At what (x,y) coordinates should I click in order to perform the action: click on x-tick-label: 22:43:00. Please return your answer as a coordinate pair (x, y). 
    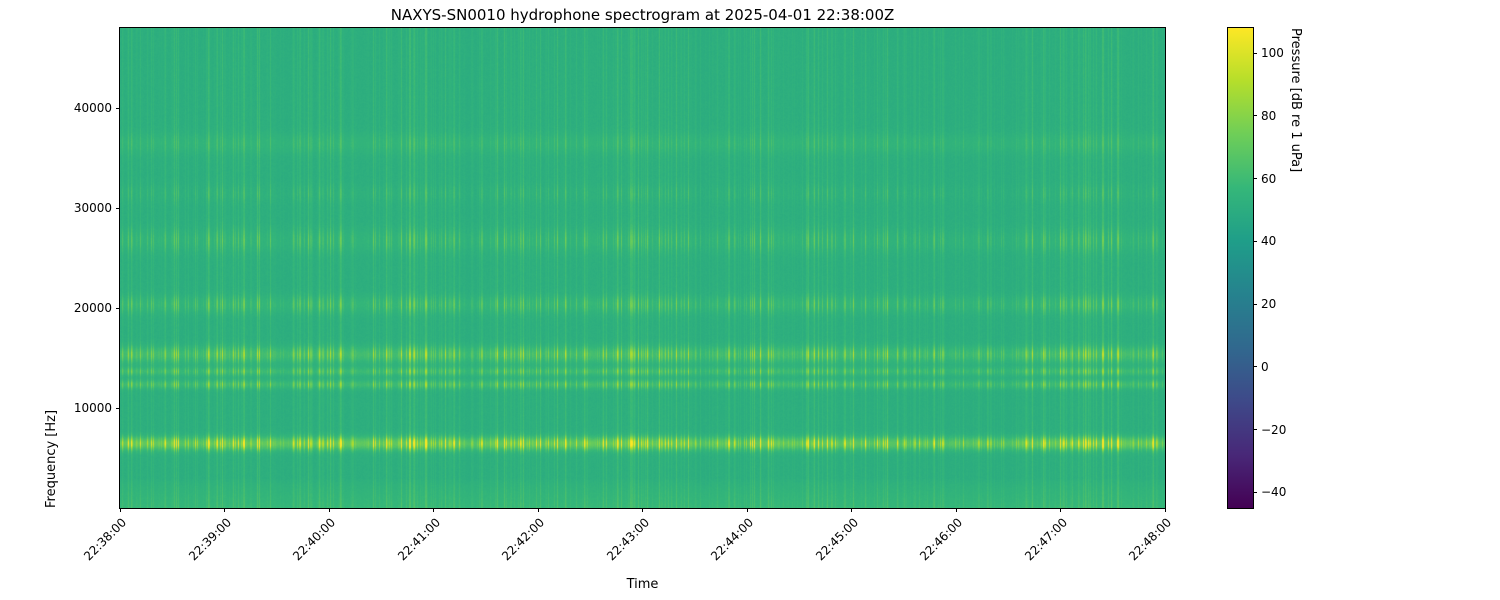
    Looking at the image, I should click on (627, 539).